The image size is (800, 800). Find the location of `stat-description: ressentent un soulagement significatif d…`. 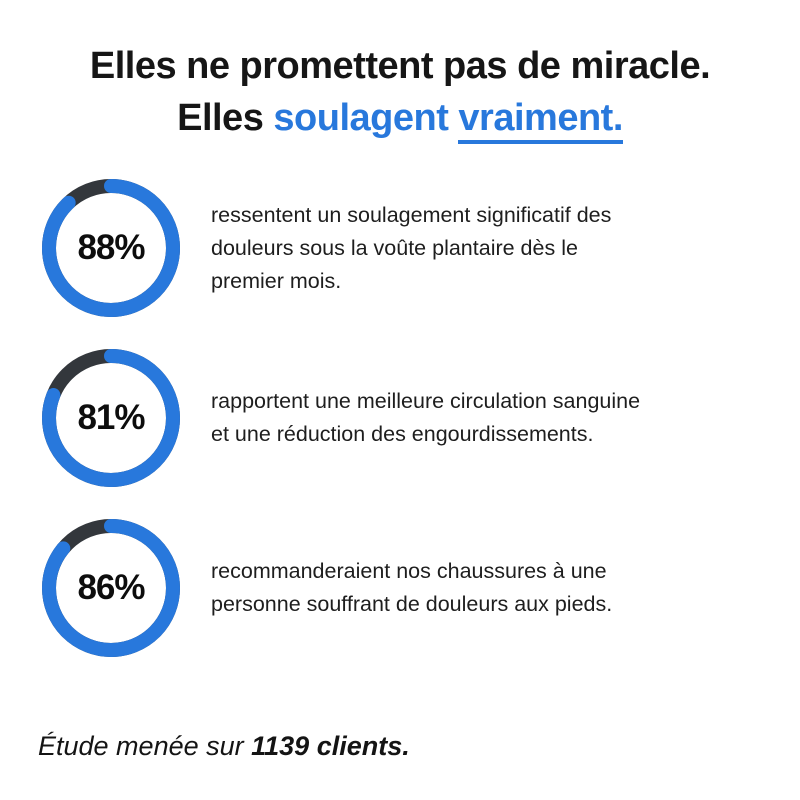

stat-description: ressentent un soulagement significatif d… is located at coordinates (411, 248).